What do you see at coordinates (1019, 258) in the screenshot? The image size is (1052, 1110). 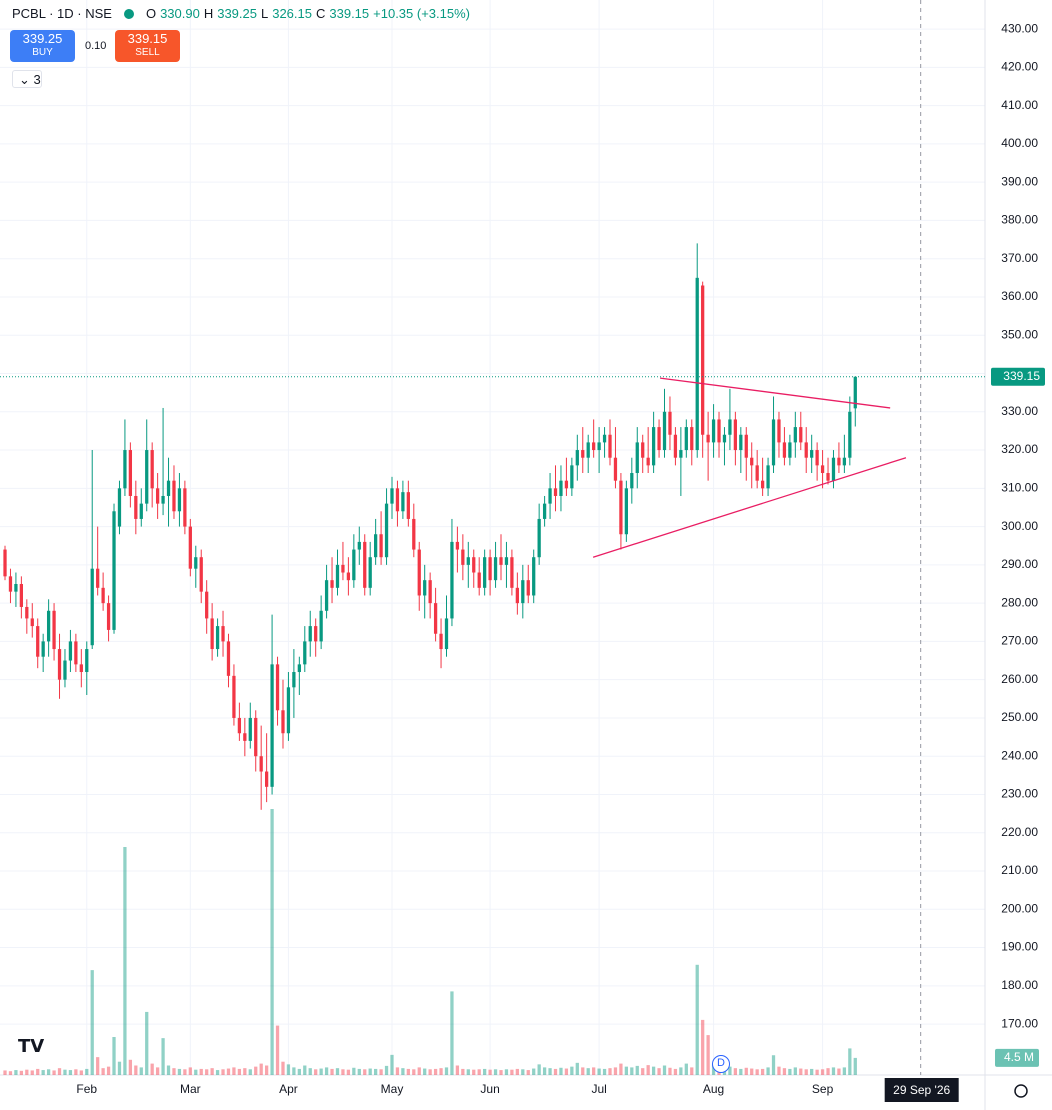 I see `y-tick-label: 370.00` at bounding box center [1019, 258].